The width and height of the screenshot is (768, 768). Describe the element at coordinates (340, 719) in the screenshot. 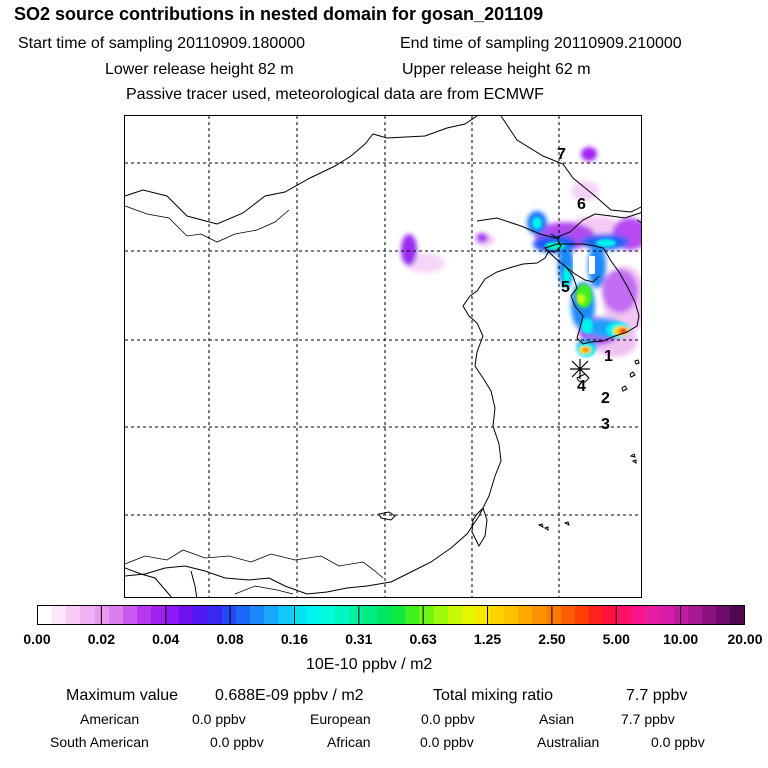

I see `source-name-european: European` at that location.